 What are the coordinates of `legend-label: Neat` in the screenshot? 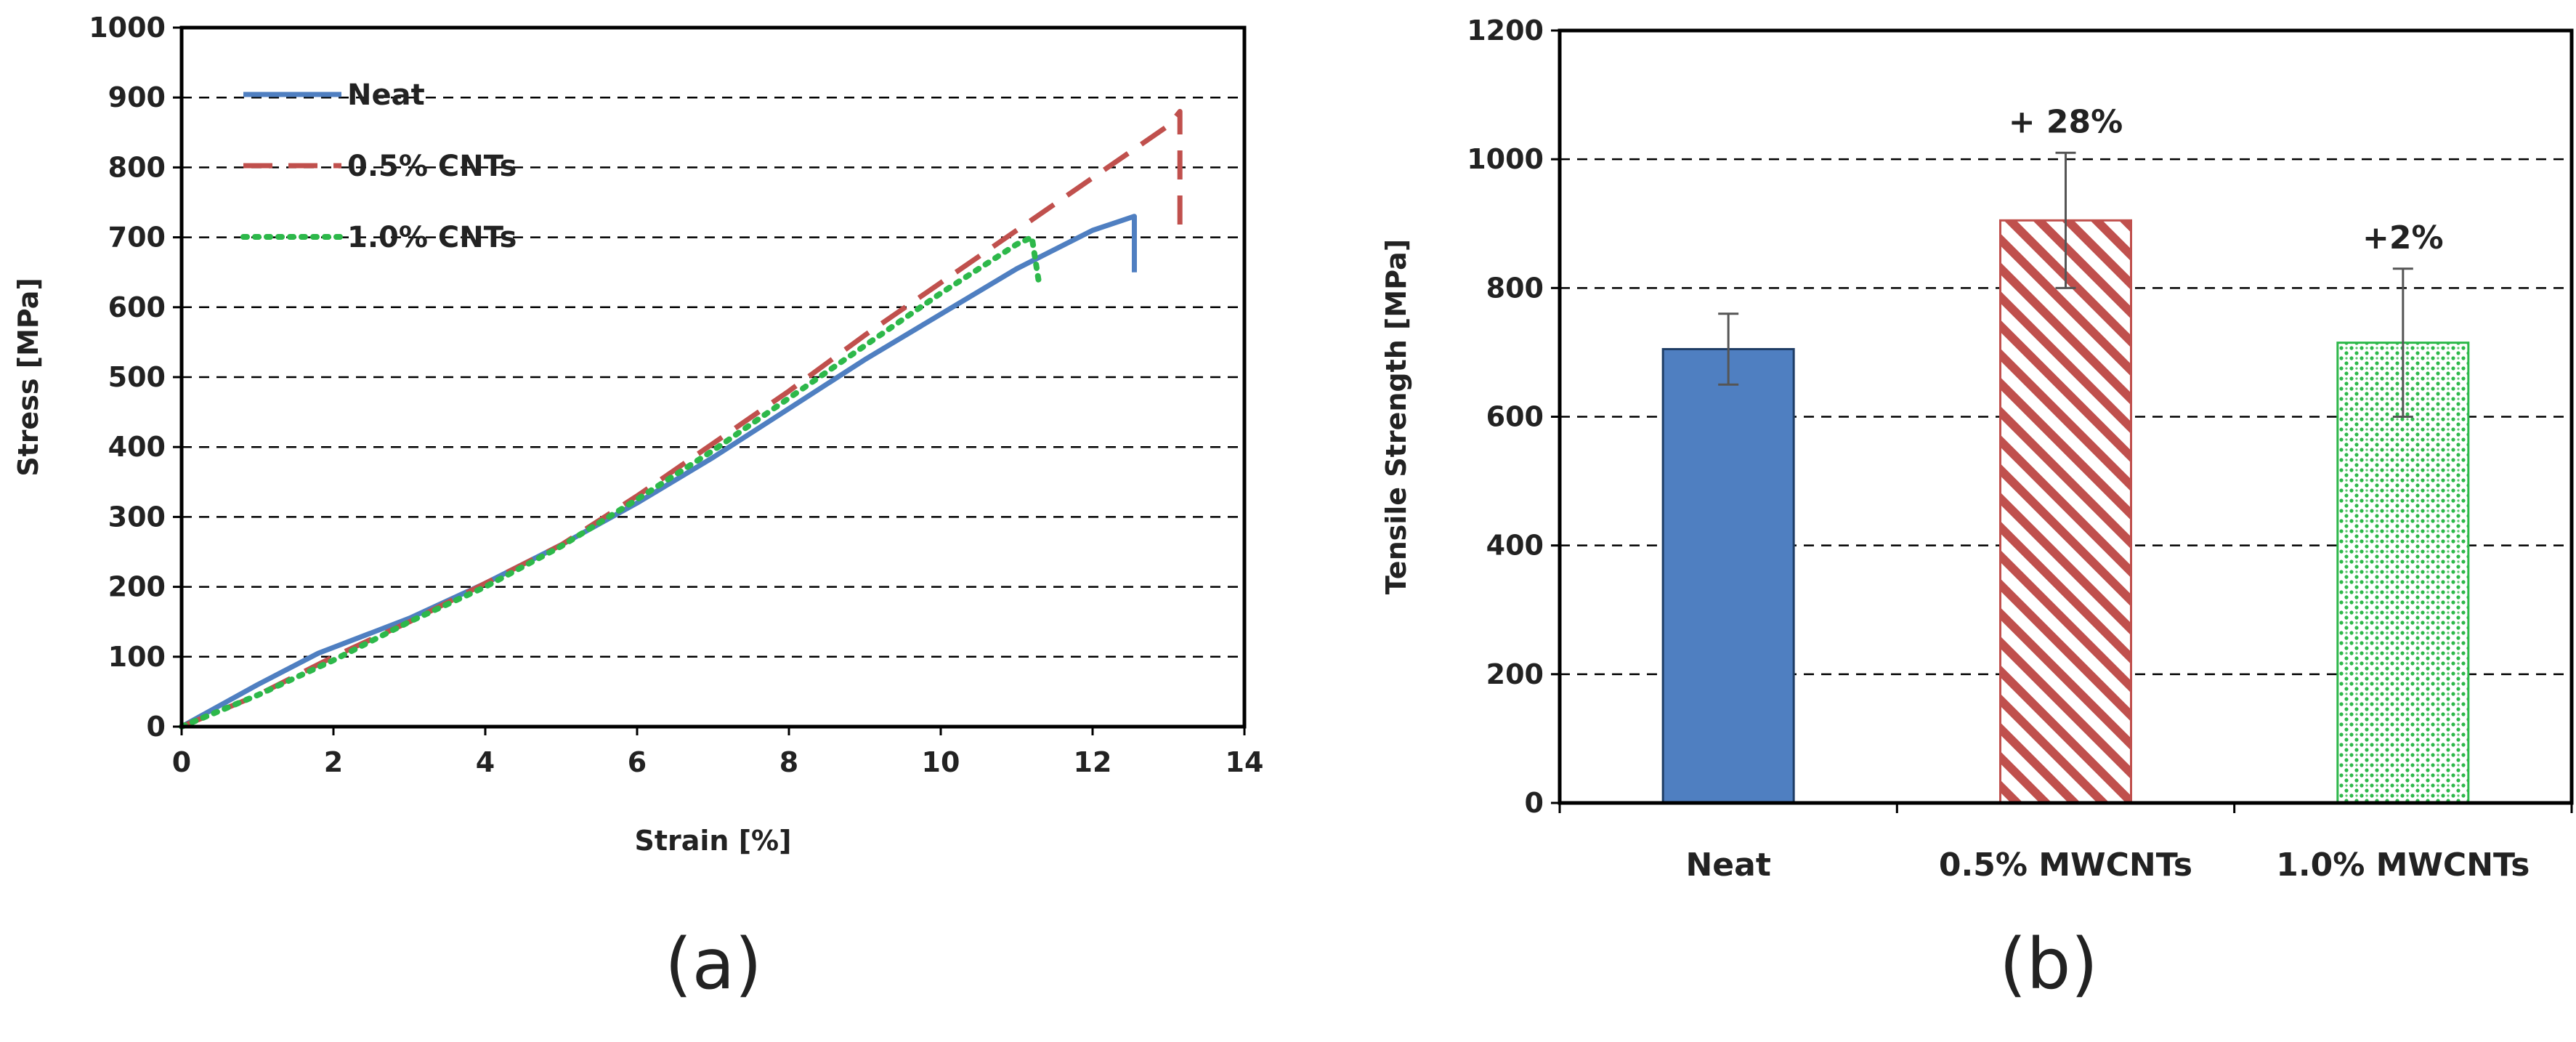 It's located at (386, 95).